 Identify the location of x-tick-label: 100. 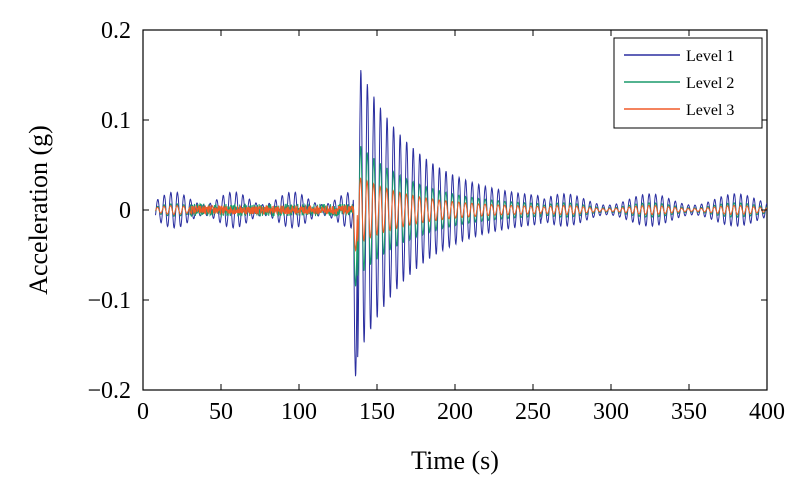
(299, 412).